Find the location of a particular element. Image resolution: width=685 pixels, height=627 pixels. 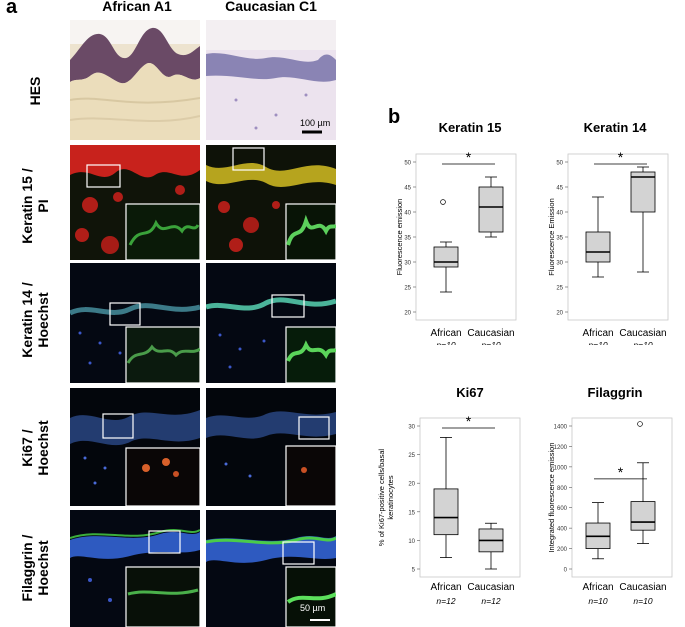

y-tick-label: 1400 is located at coordinates (561, 428).